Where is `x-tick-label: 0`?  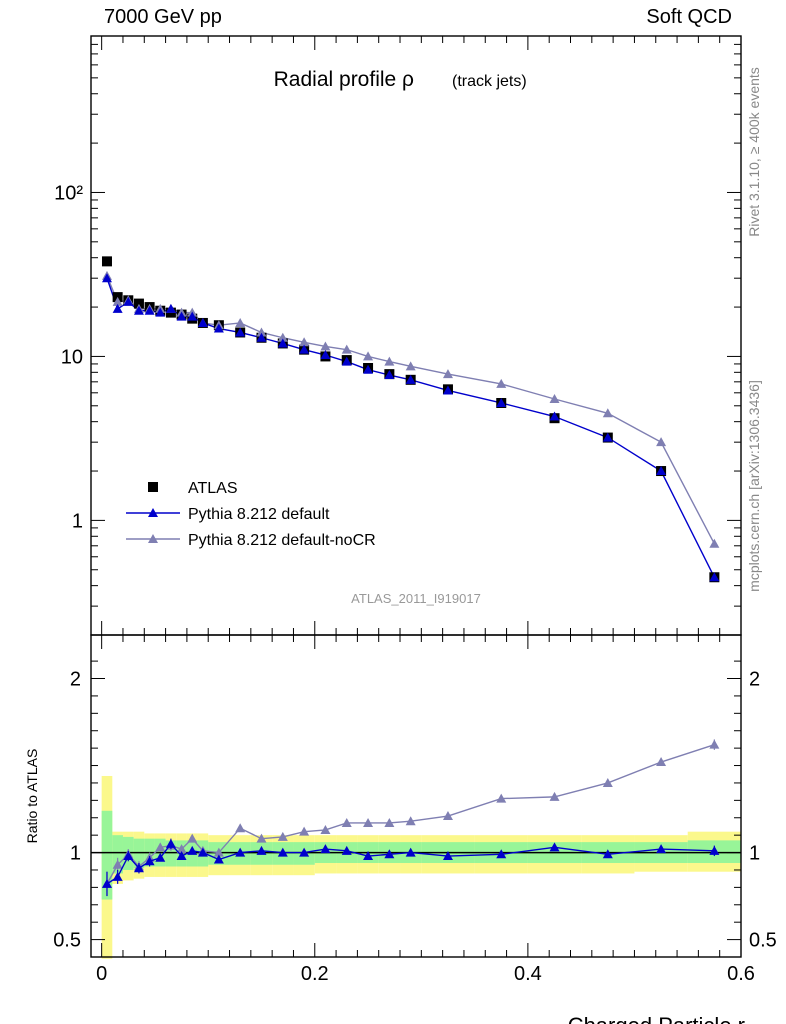 x-tick-label: 0 is located at coordinates (101, 974).